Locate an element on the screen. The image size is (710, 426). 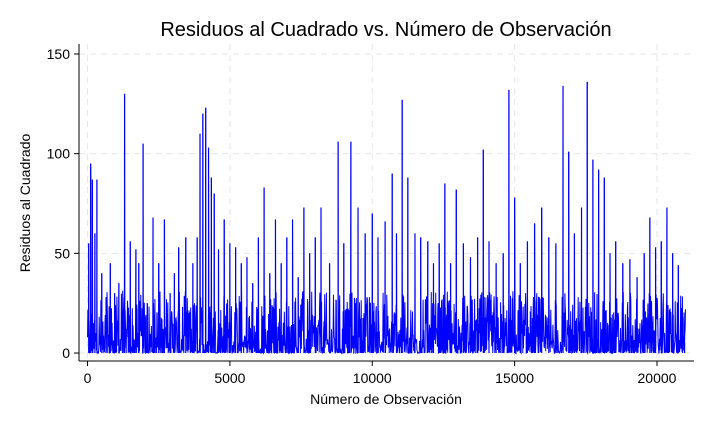
y-tick-label: 50 is located at coordinates (62, 253).